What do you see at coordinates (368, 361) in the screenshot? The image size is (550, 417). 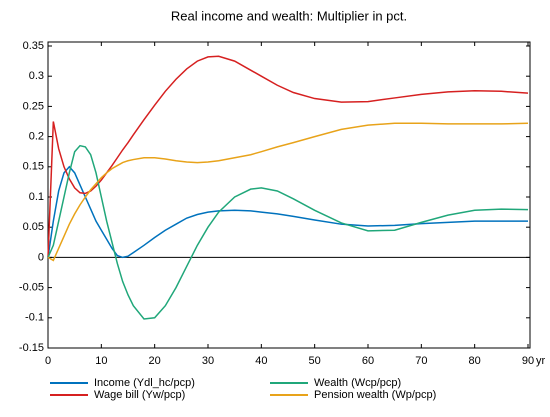 I see `x-tick-label: 60` at bounding box center [368, 361].